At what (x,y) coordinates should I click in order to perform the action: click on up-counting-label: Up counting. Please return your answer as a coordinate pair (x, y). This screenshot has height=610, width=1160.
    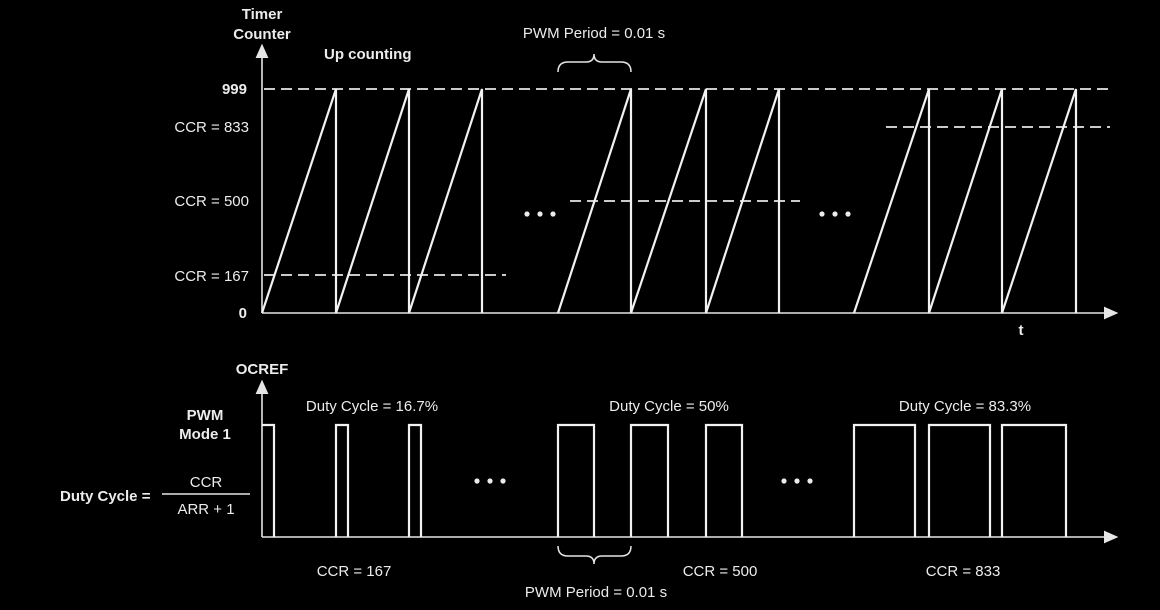
    Looking at the image, I should click on (367, 54).